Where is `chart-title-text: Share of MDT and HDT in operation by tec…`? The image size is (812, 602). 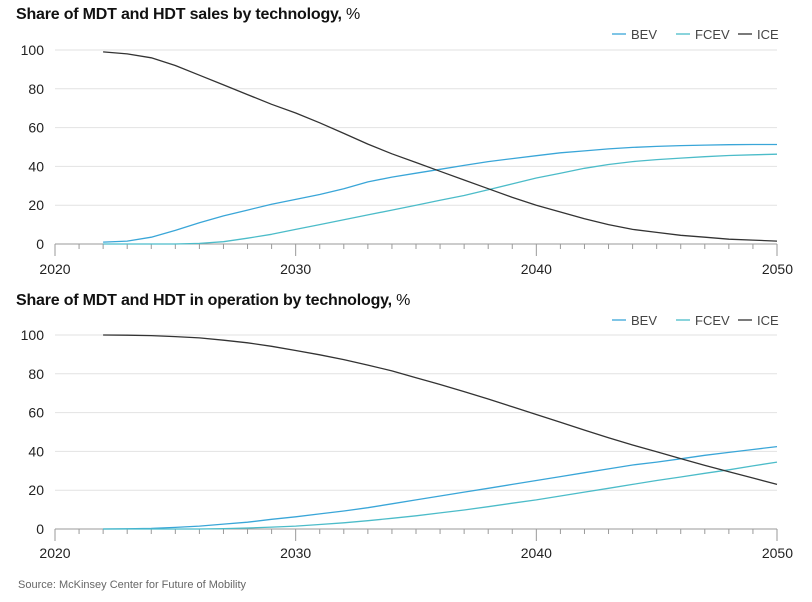 chart-title-text: Share of MDT and HDT in operation by tec… is located at coordinates (204, 300).